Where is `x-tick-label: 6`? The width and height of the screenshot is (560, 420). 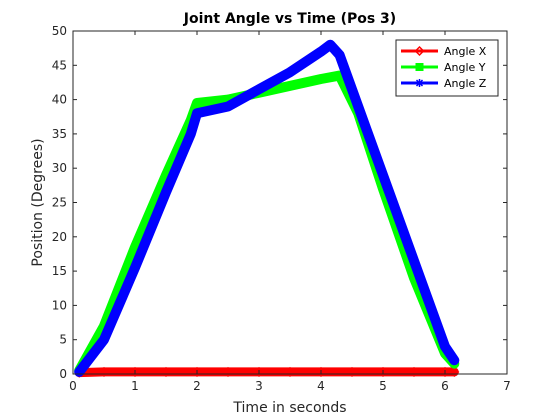 x-tick-label: 6 is located at coordinates (445, 386).